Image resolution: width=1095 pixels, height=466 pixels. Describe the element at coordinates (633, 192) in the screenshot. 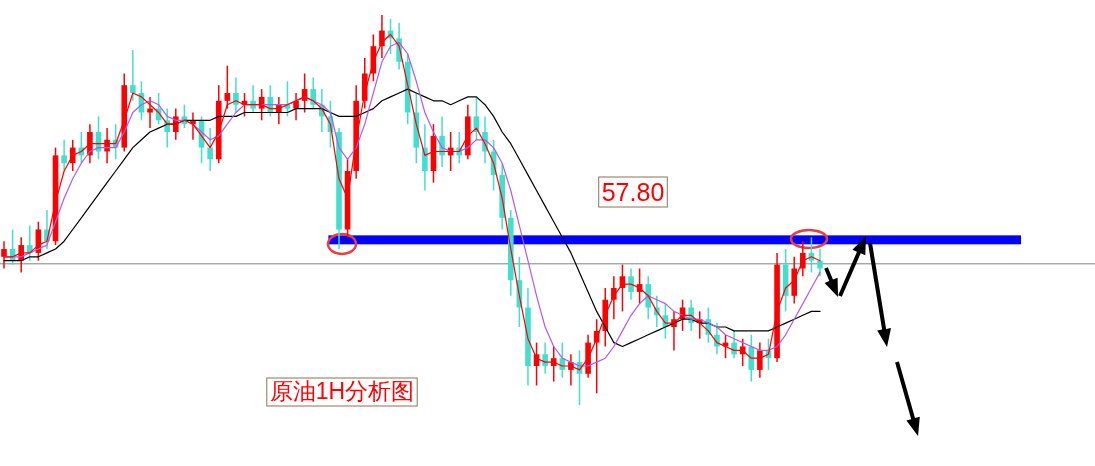

I see `annotation: 57.80` at that location.